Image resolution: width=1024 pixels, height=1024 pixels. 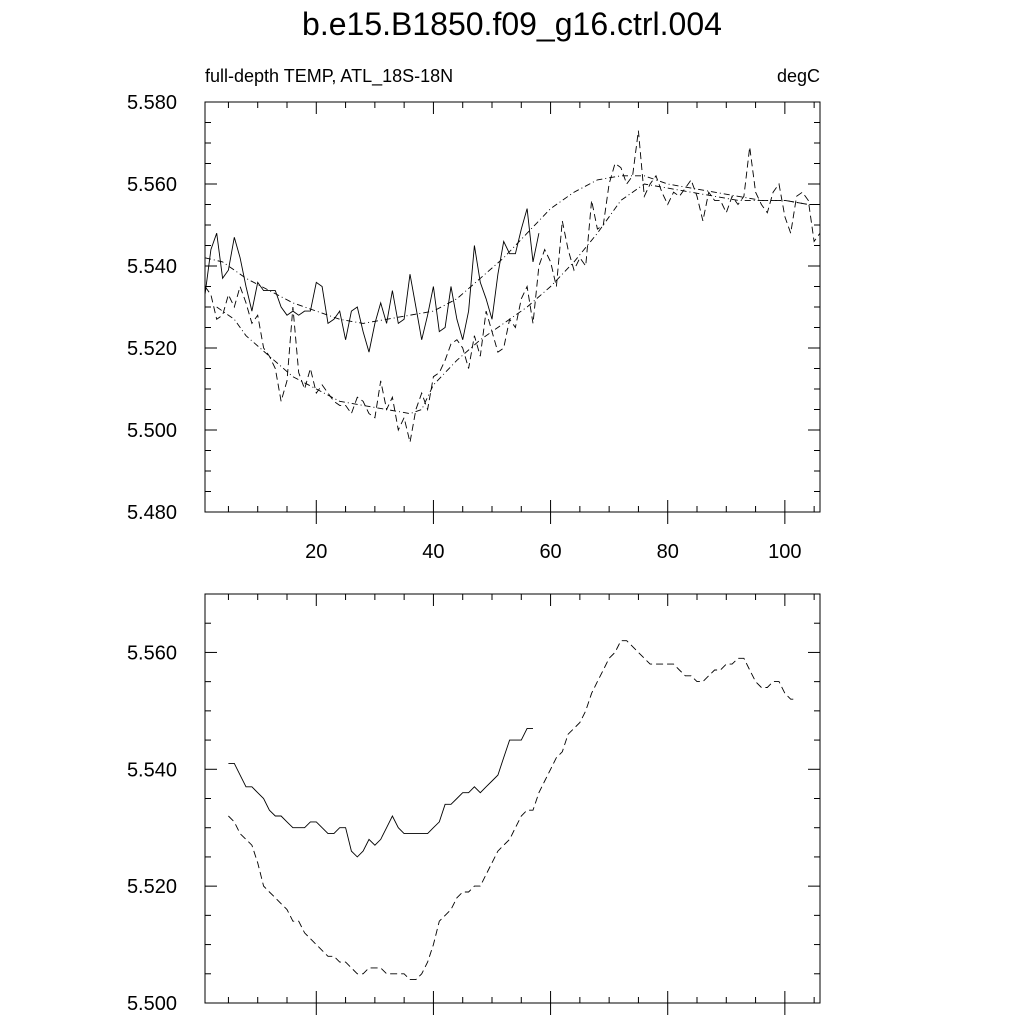 What do you see at coordinates (152, 887) in the screenshot?
I see `bottom-ytick-label: 5.520` at bounding box center [152, 887].